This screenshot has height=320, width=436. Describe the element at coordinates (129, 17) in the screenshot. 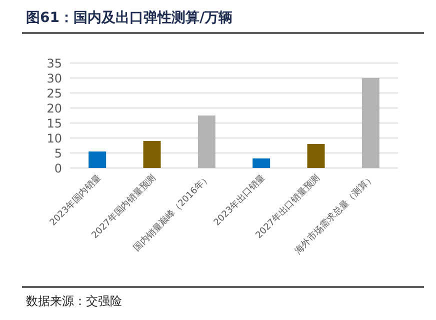

I see `chart-title: 图61：国内及出口弹性测算/万辆` at that location.